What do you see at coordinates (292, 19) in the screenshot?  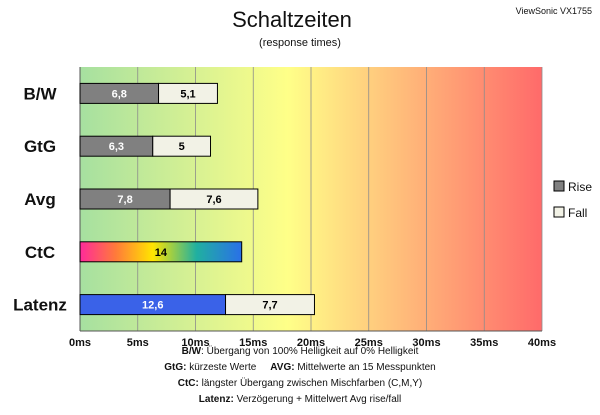 I see `chart-title: Schaltzeiten` at bounding box center [292, 19].